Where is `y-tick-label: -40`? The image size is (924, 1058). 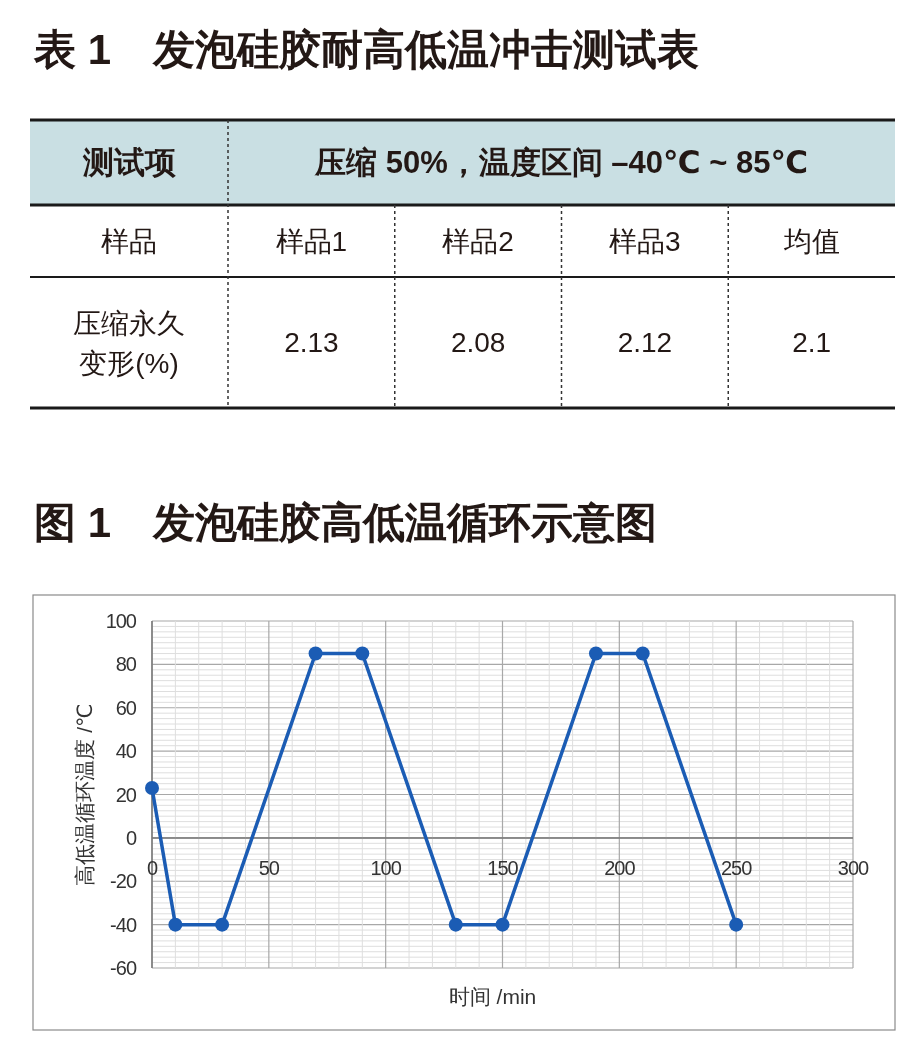
y-tick-label: -40 is located at coordinates (123, 924).